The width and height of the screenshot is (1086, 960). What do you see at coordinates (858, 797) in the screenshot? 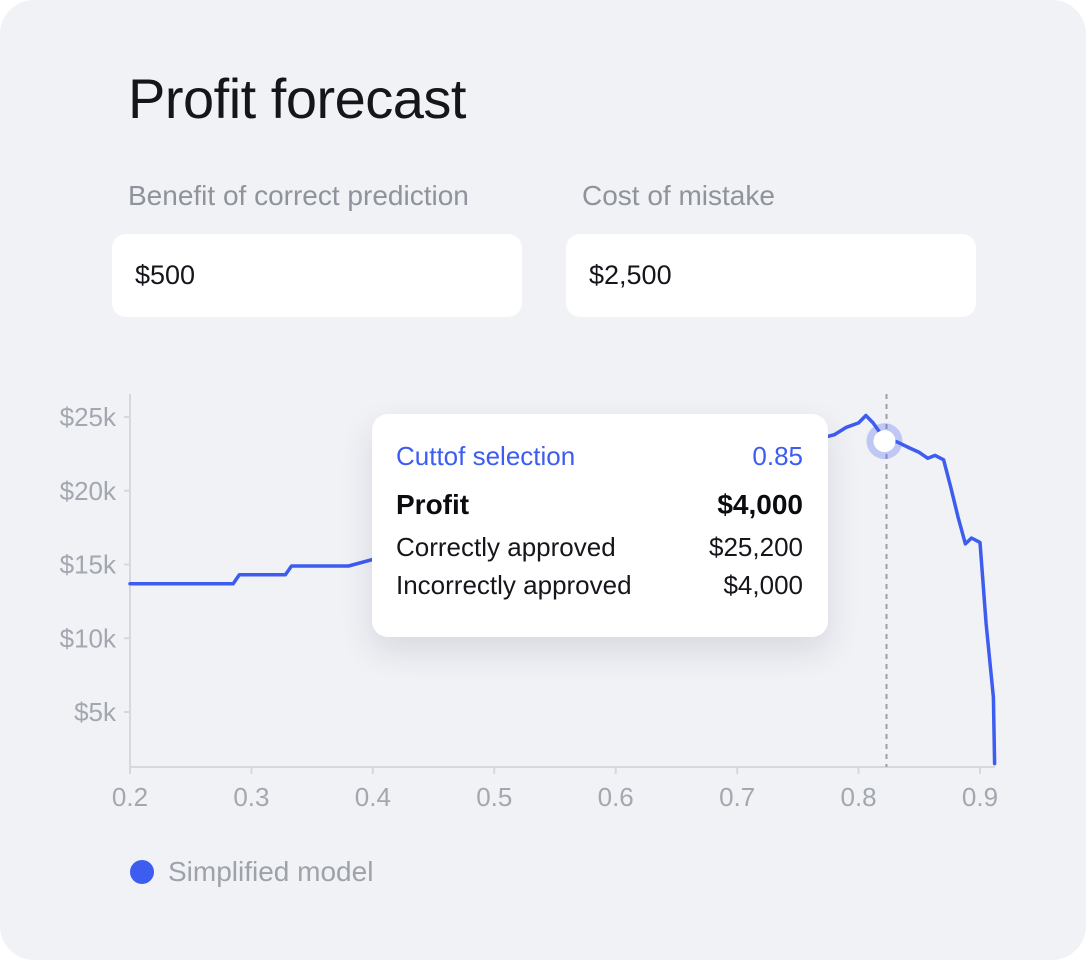
I see `x-tick-label: 0.8` at bounding box center [858, 797].